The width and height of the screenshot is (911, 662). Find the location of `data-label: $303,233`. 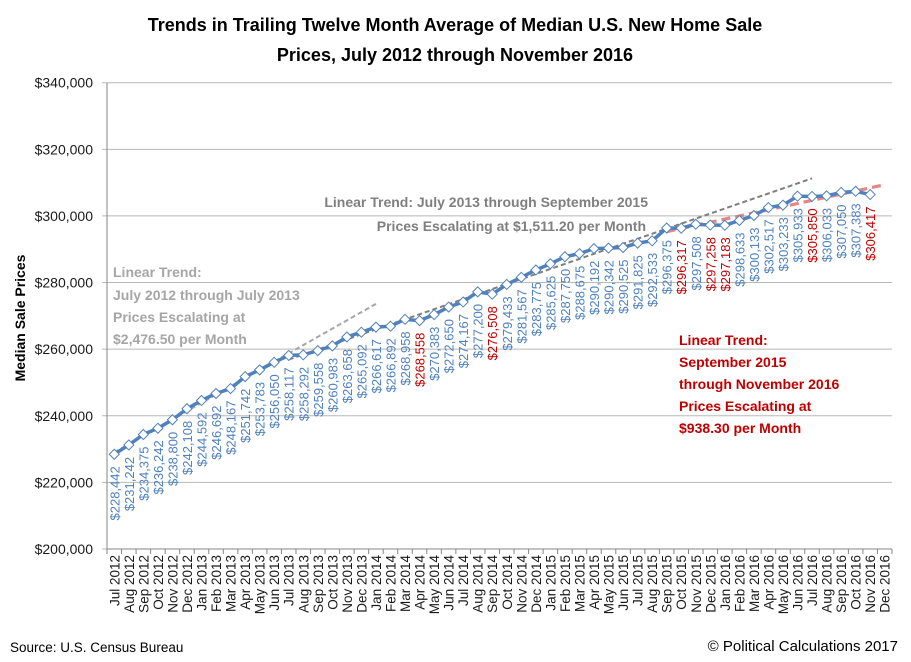

data-label: $303,233 is located at coordinates (783, 244).